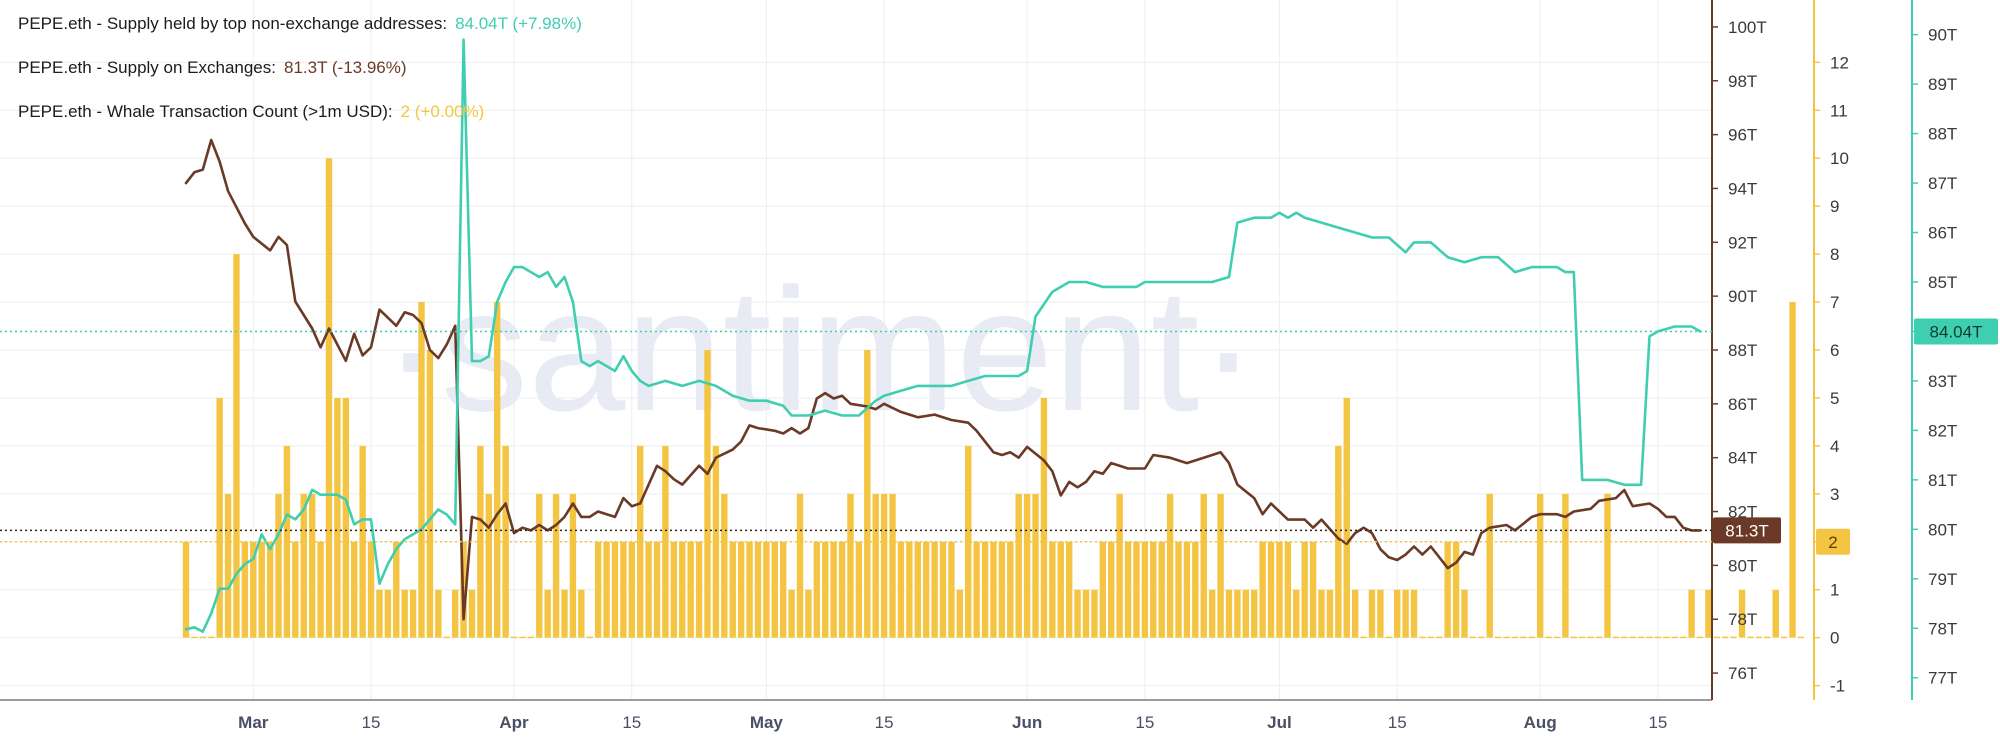 The image size is (2000, 742). I want to click on top-holders-value-label: 84.04T, so click(1956, 331).